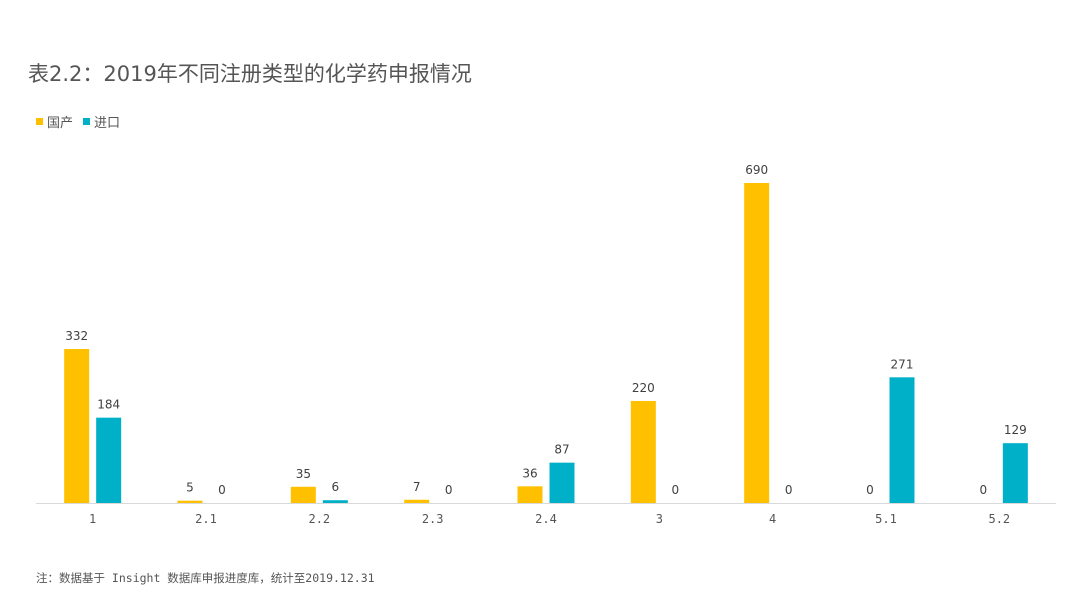  What do you see at coordinates (676, 490) in the screenshot?
I see `data-label-imported-3: 0` at bounding box center [676, 490].